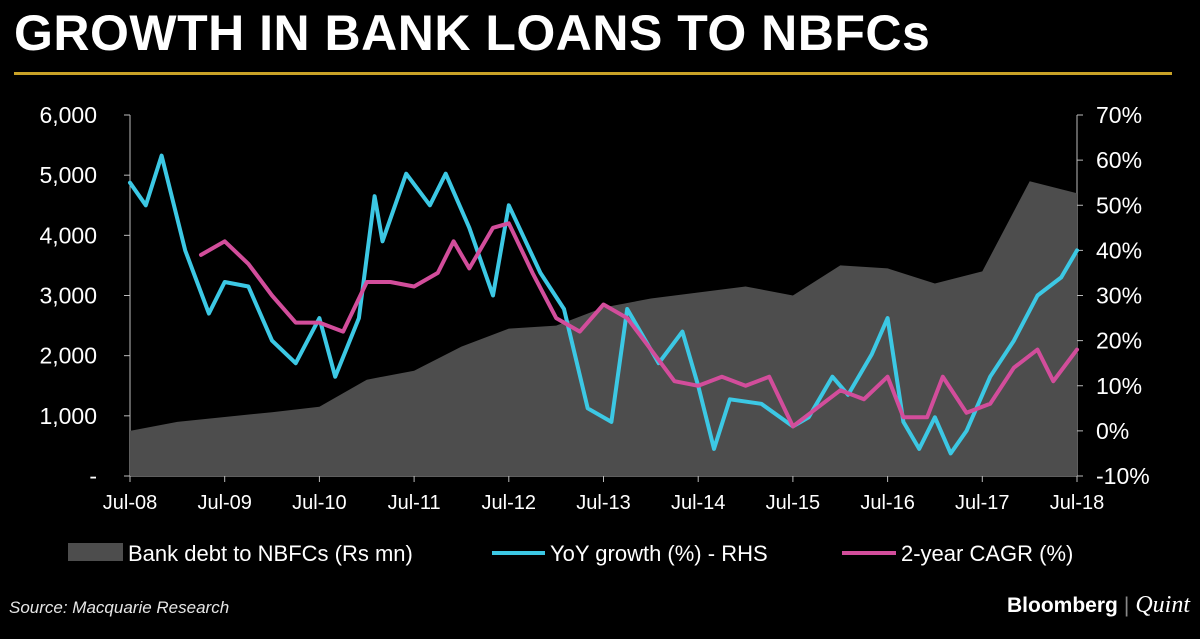  I want to click on x-tick-label: Jul-14, so click(698, 503).